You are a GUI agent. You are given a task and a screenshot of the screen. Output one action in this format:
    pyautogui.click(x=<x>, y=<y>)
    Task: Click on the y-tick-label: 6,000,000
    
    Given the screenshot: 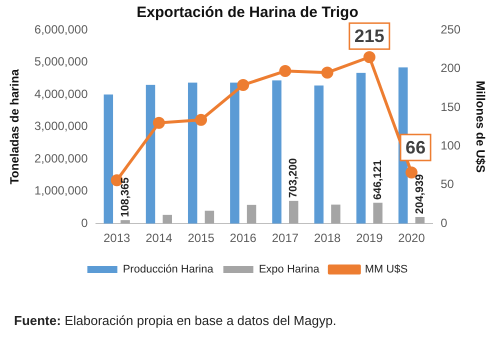 What is the action you would take?
    pyautogui.click(x=61, y=29)
    